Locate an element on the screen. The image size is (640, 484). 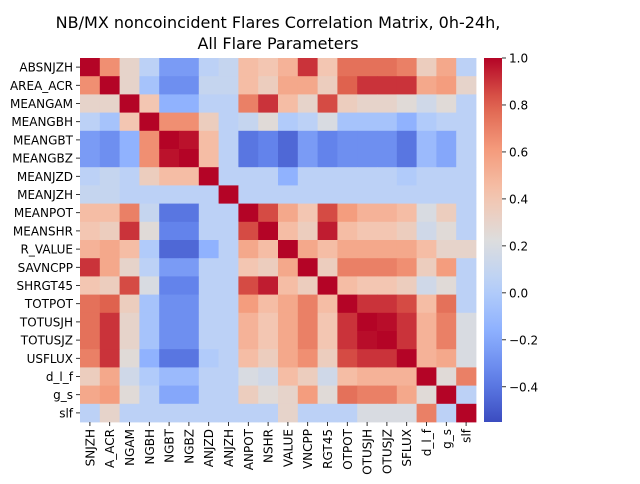
colorbar-tick-label: 0.8 is located at coordinates (518, 105).